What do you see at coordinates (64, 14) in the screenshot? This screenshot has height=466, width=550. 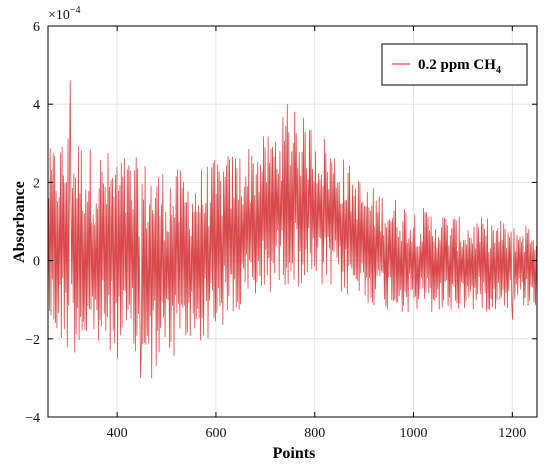 I see `y-scale-multiplier: ×10⁻⁴` at bounding box center [64, 14].